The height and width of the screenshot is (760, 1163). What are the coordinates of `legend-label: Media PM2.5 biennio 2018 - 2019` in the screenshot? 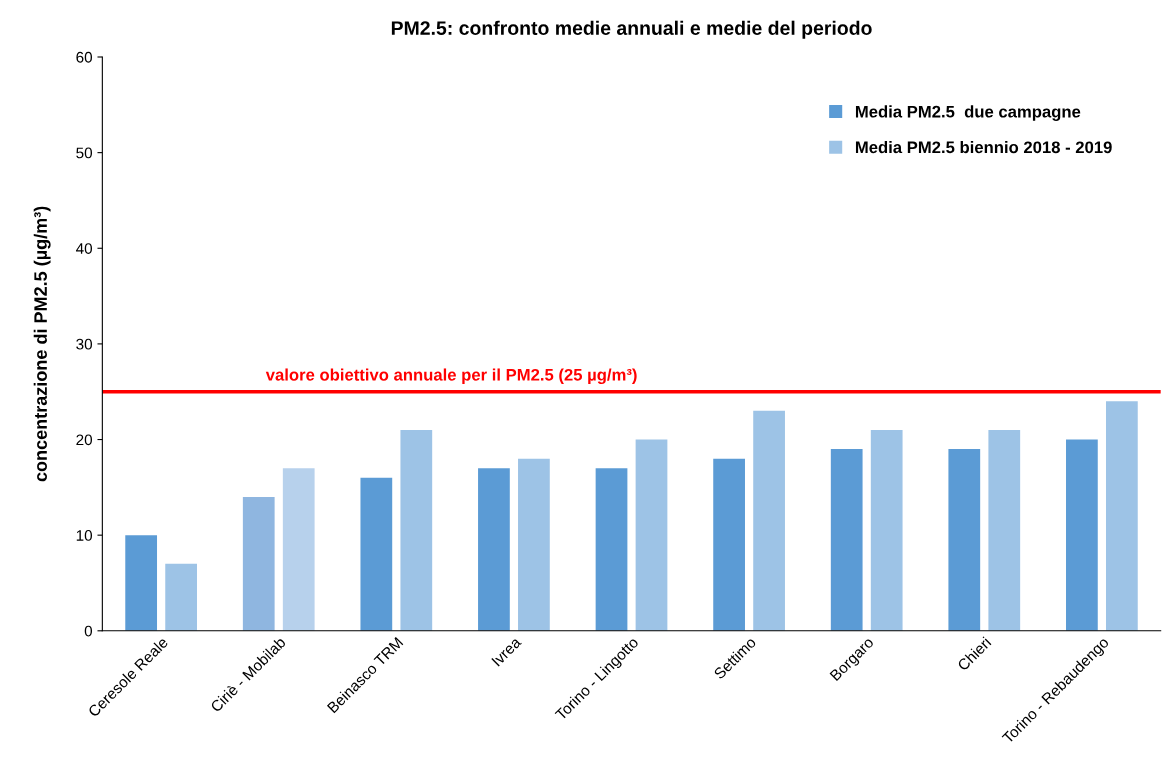 It's located at (983, 147).